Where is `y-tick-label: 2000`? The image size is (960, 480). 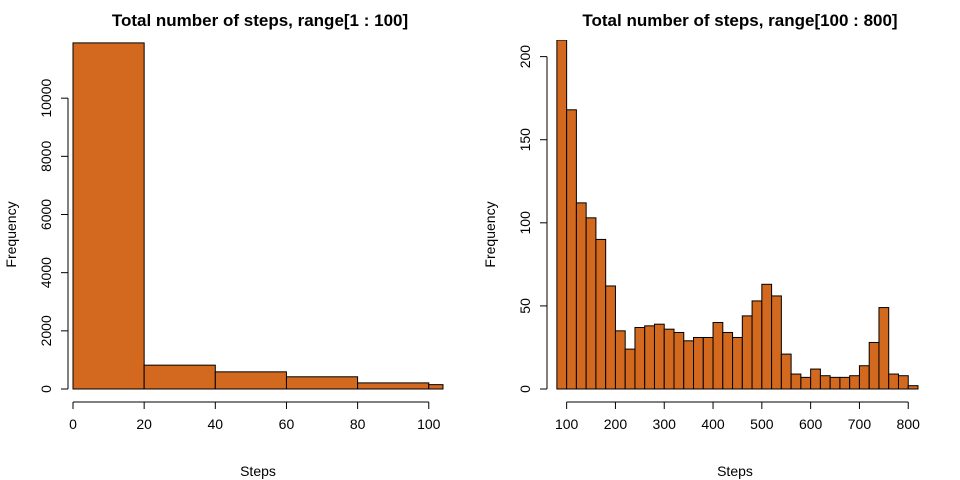
y-tick-label: 2000 is located at coordinates (46, 330).